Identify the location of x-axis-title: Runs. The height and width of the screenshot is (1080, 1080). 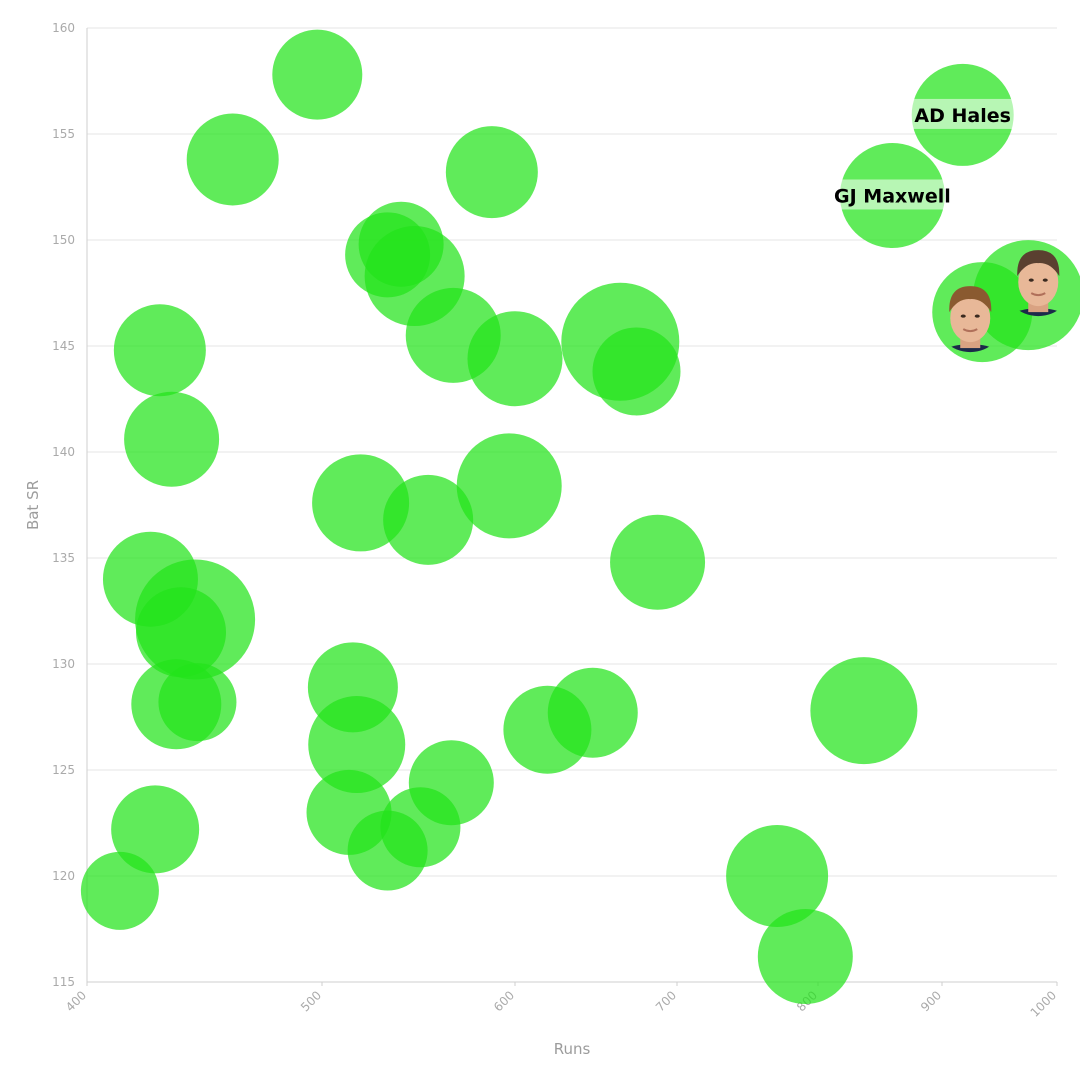
(572, 1049).